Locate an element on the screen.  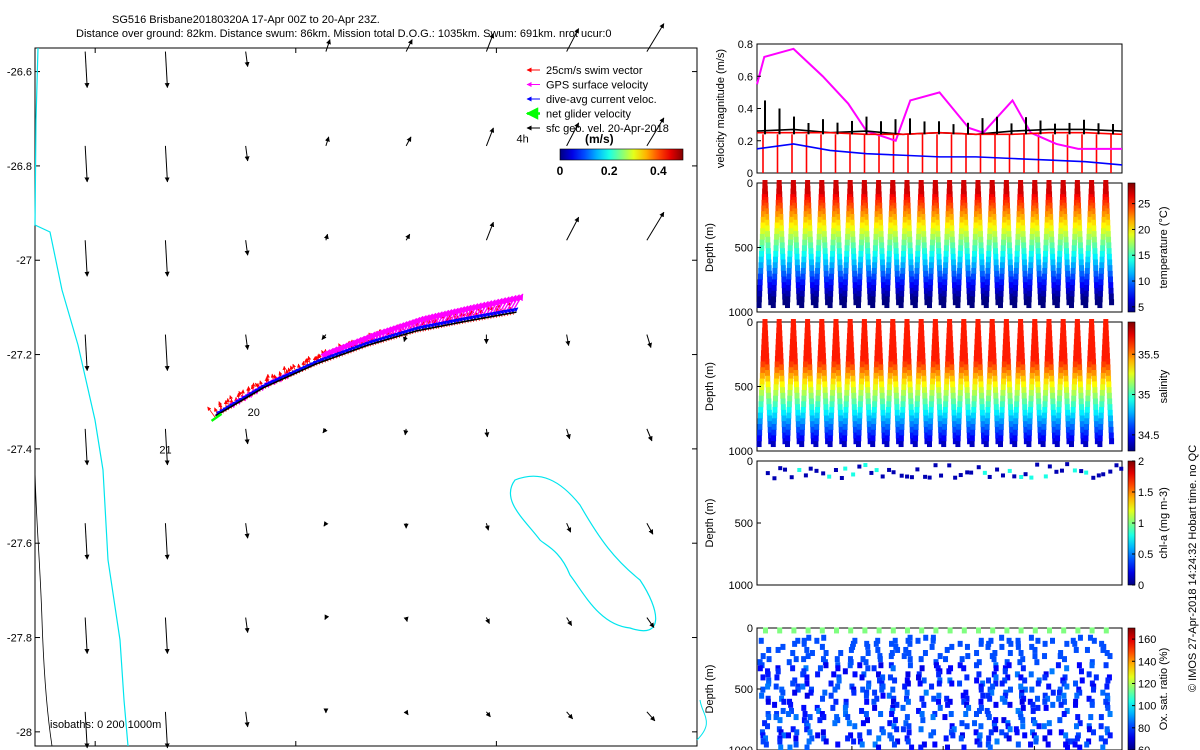
coastline is located at coordinates (81, 397).